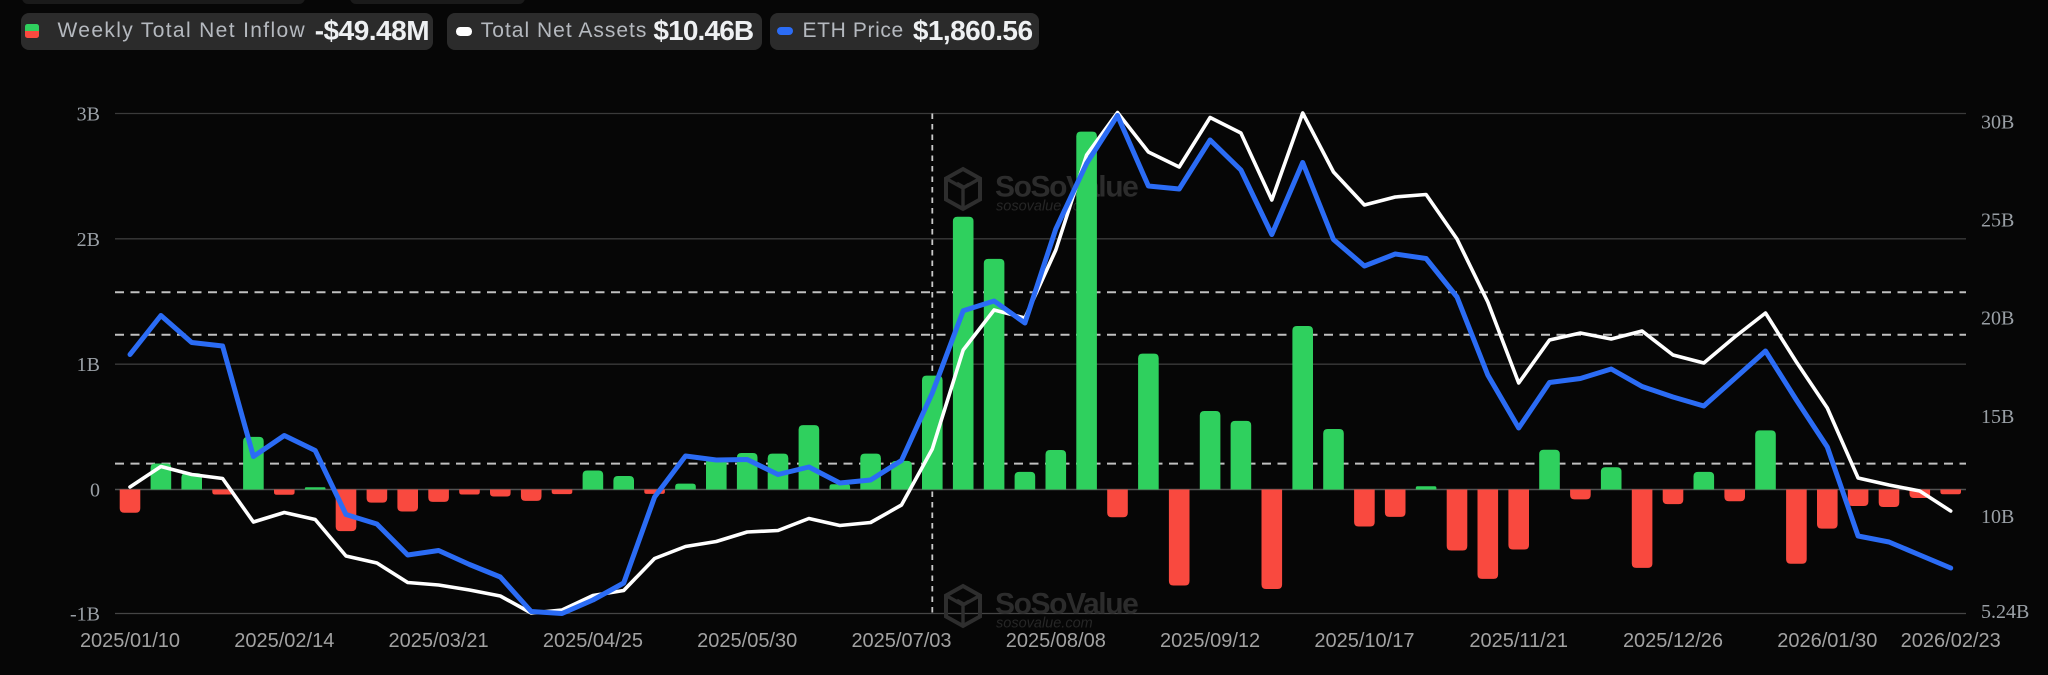  I want to click on svg-text: 2025/12/26, so click(1673, 641).